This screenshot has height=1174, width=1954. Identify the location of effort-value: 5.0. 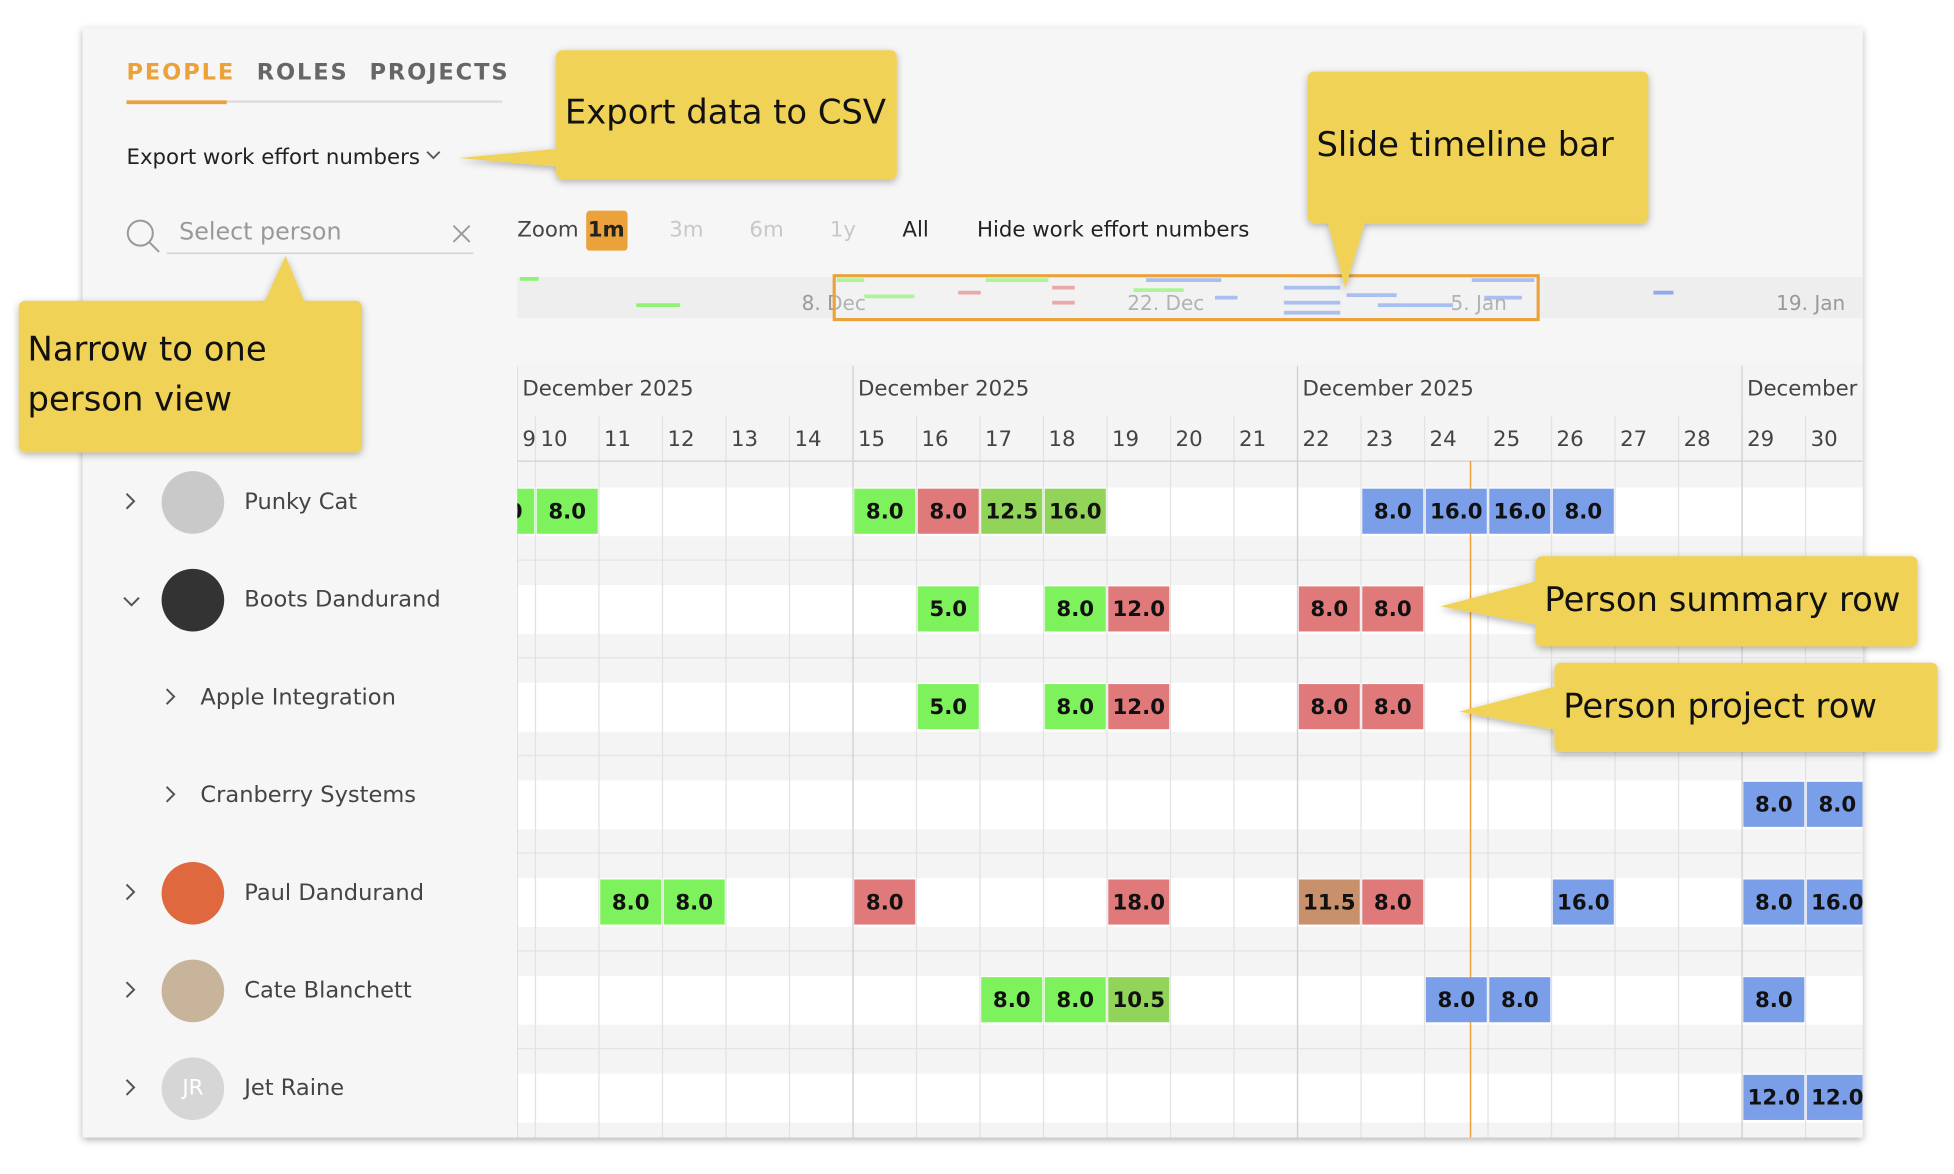
(948, 609).